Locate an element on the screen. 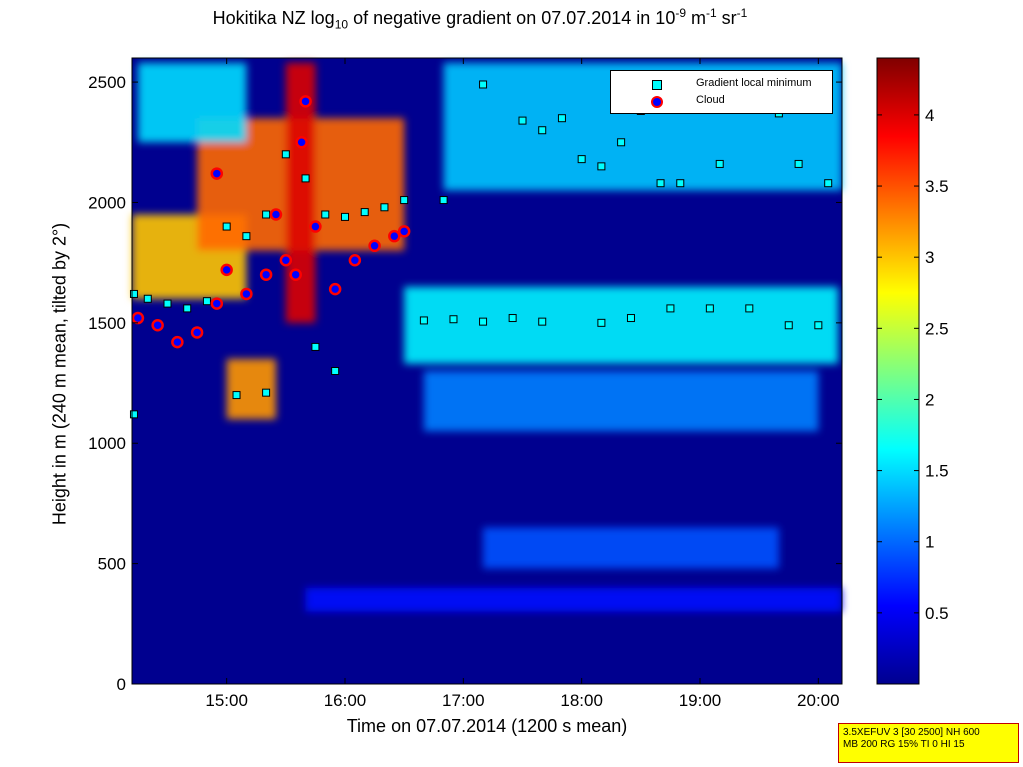 The width and height of the screenshot is (1023, 767). colorbar-tick-label: 1.5 is located at coordinates (937, 471).